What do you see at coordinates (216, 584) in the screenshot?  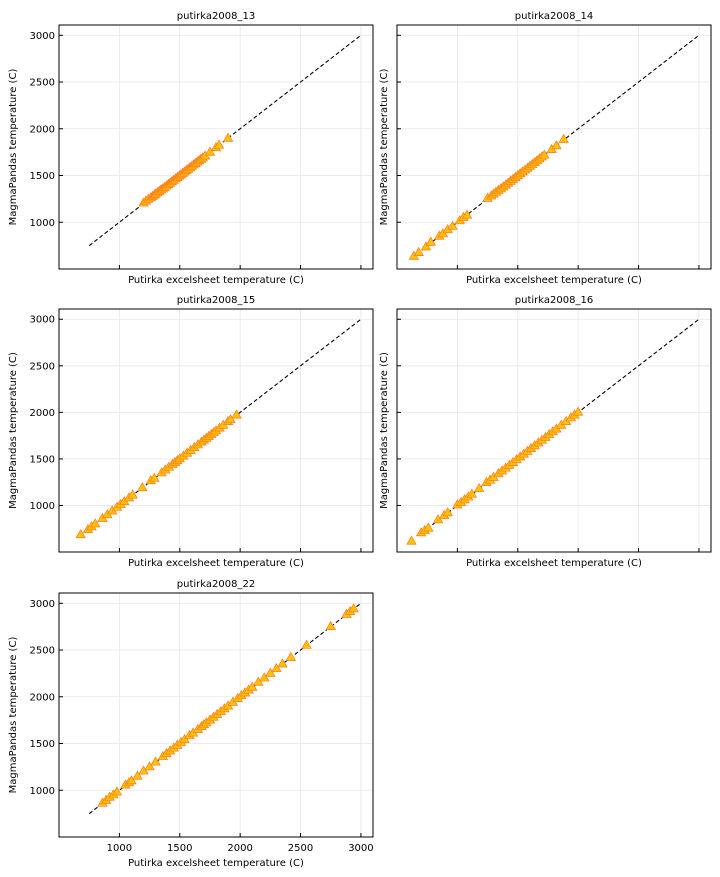 I see `subplot-title: putirka2008_22` at bounding box center [216, 584].